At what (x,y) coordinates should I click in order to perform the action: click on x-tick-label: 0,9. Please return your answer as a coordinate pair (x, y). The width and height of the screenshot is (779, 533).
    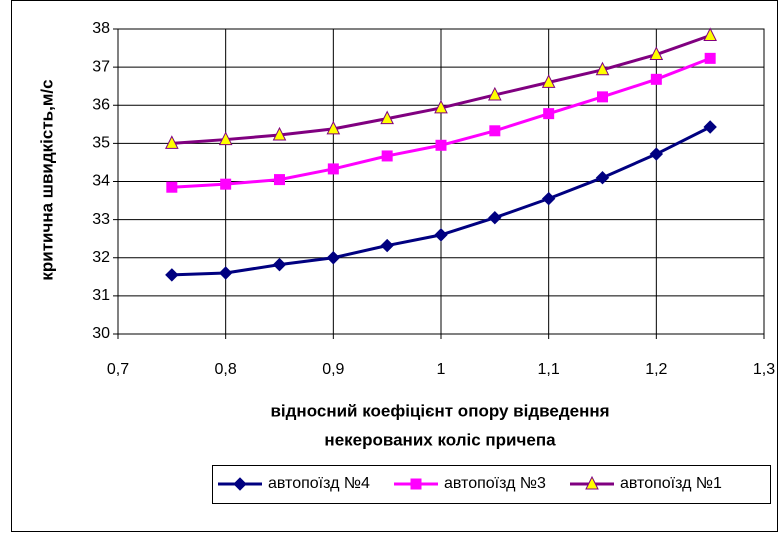
    Looking at the image, I should click on (333, 369).